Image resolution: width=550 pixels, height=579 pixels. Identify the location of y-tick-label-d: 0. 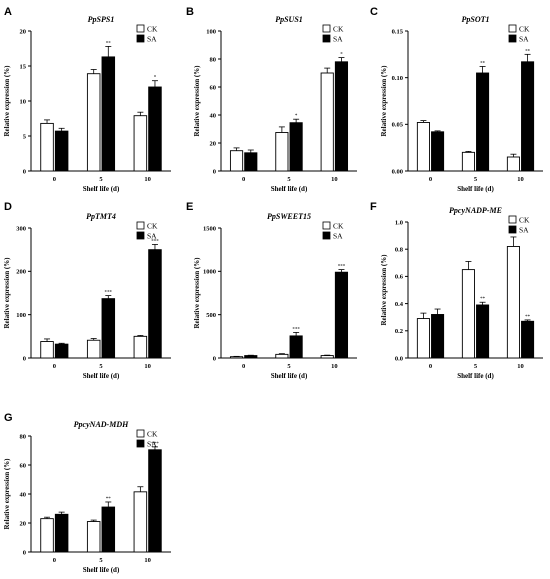
(24, 358).